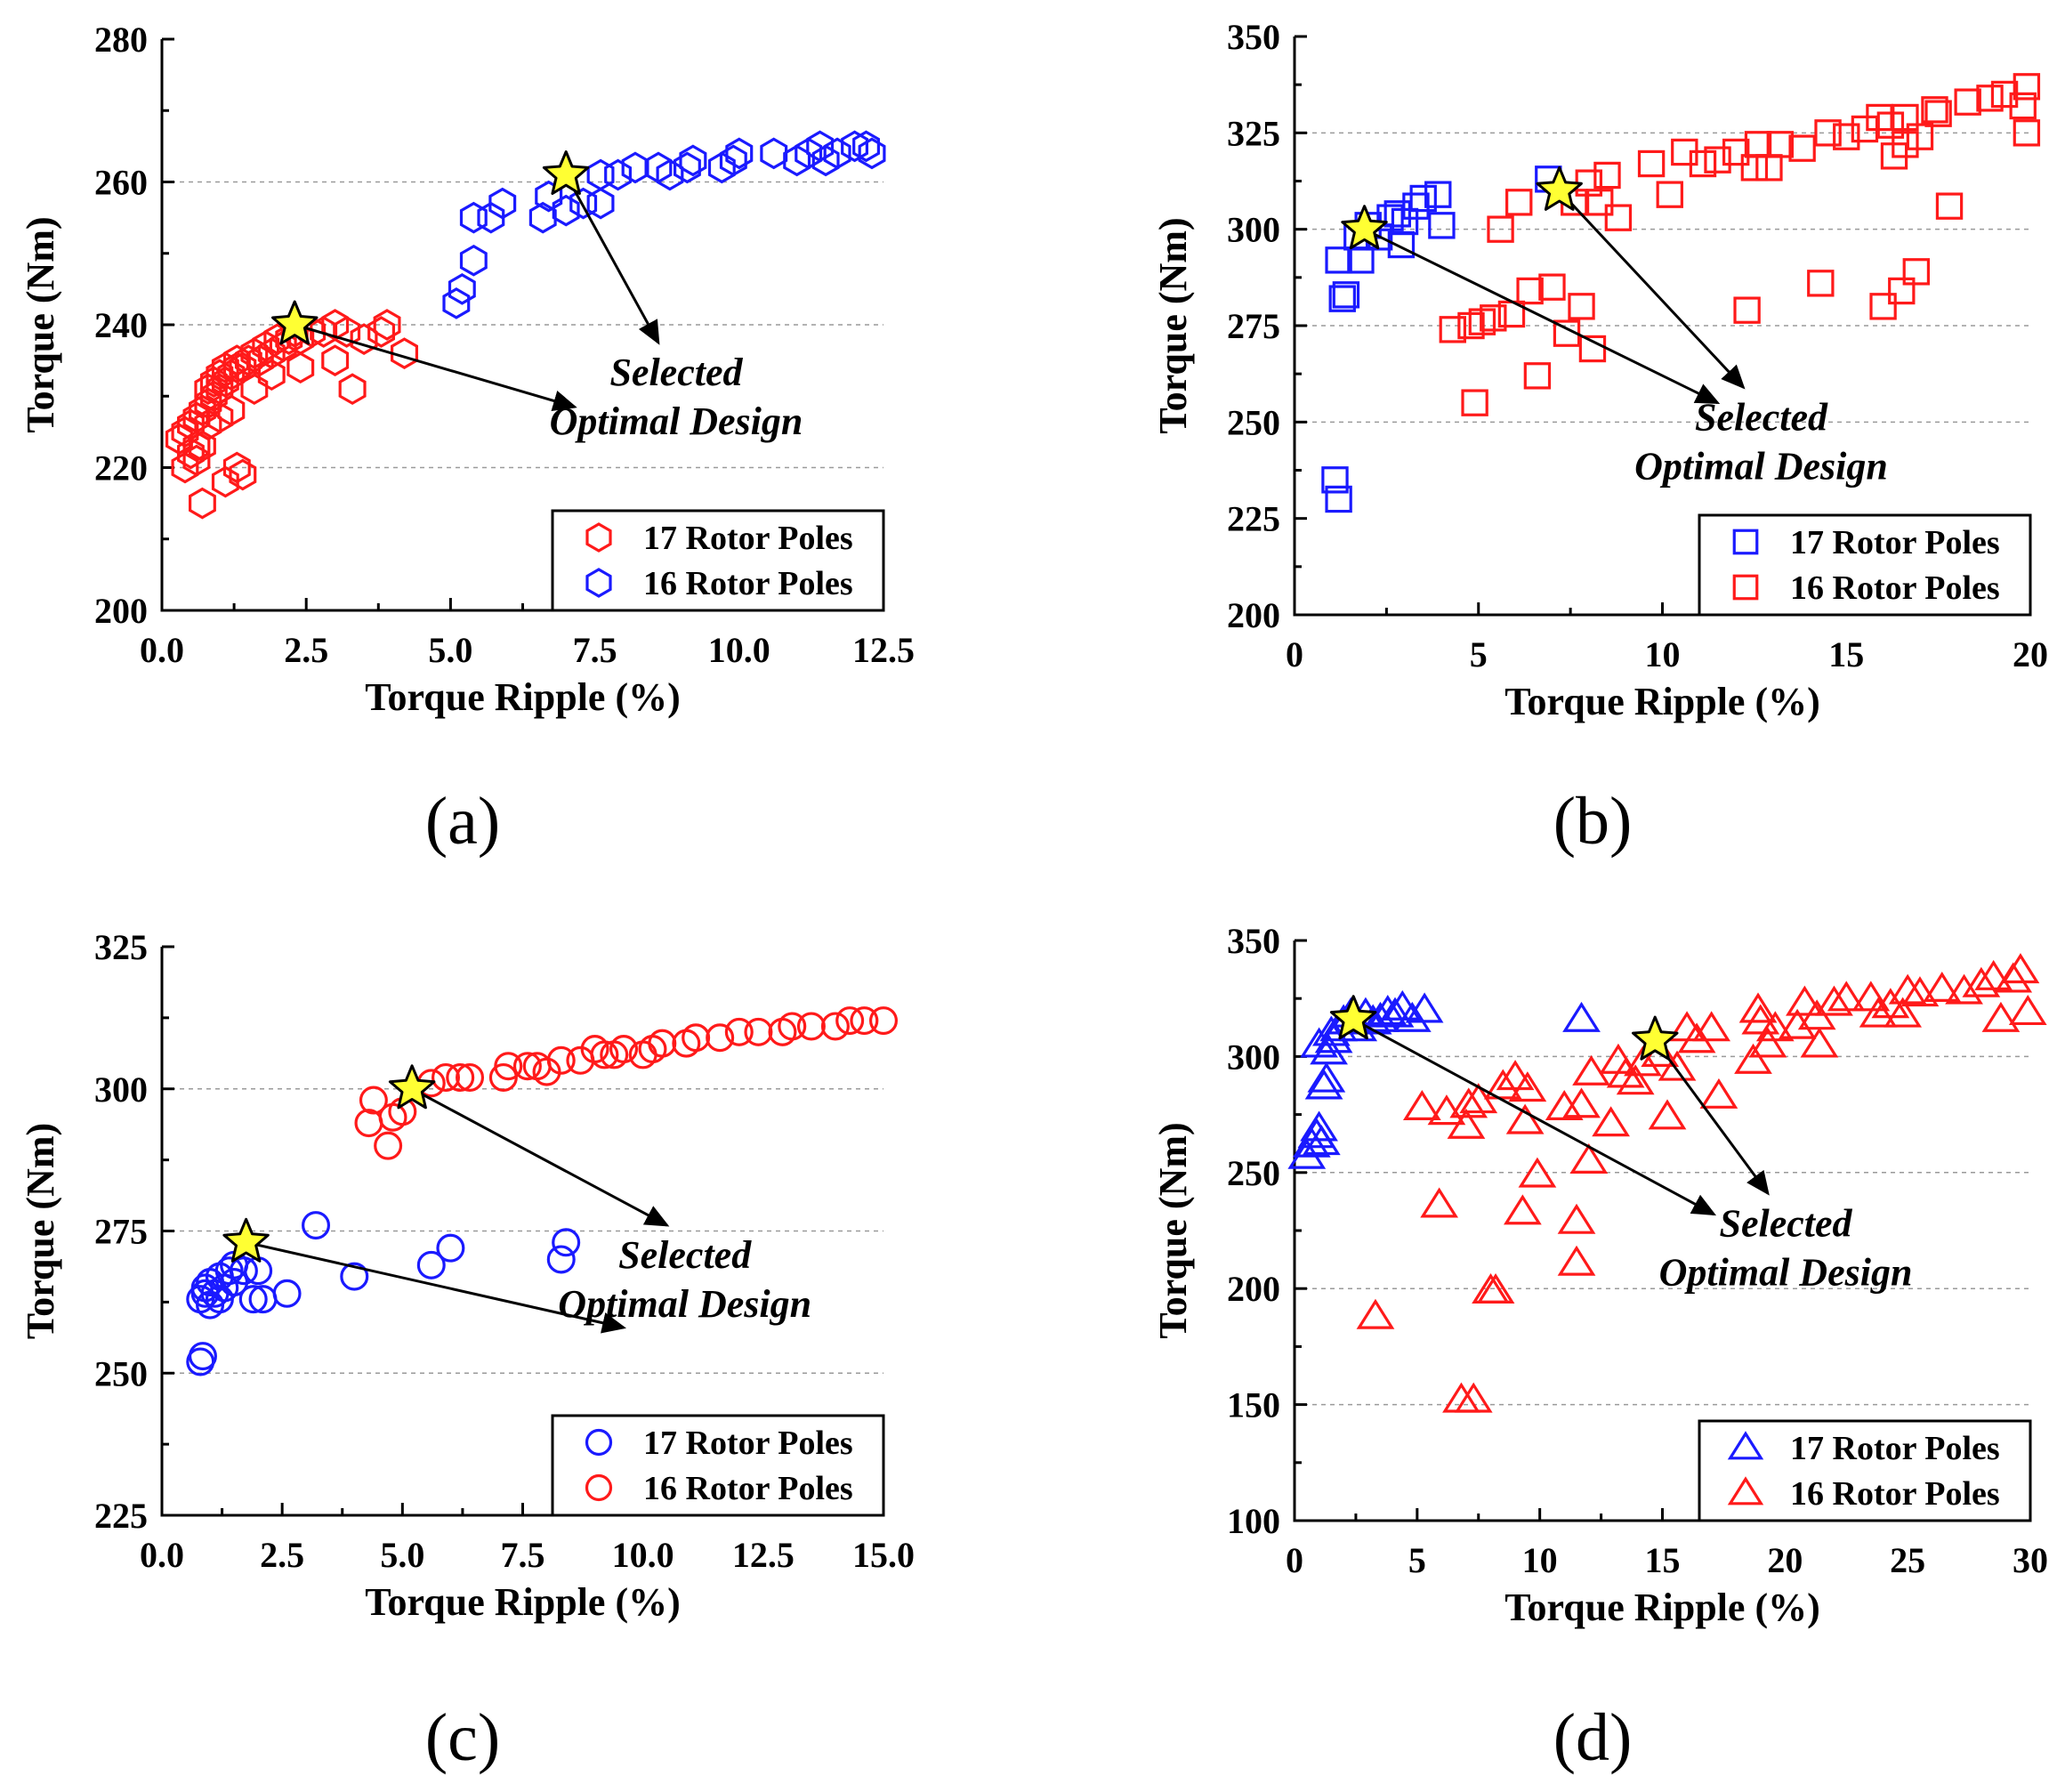 This screenshot has width=2057, height=1792. What do you see at coordinates (676, 372) in the screenshot?
I see `annotation-line-1: Selected` at bounding box center [676, 372].